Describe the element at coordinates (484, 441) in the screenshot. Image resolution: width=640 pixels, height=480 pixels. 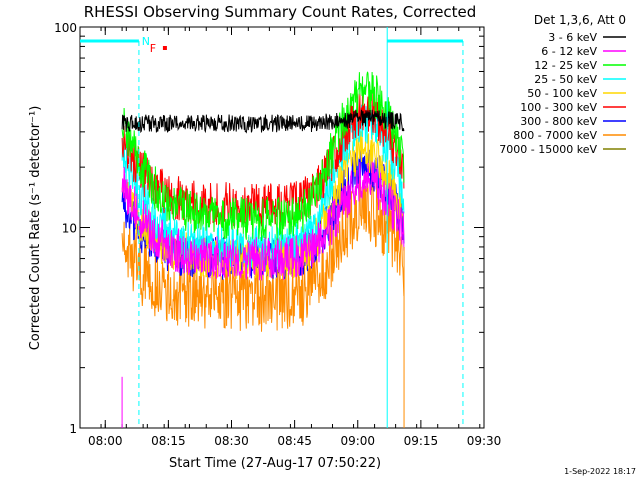
I see `x-tick-label: 09:30` at that location.